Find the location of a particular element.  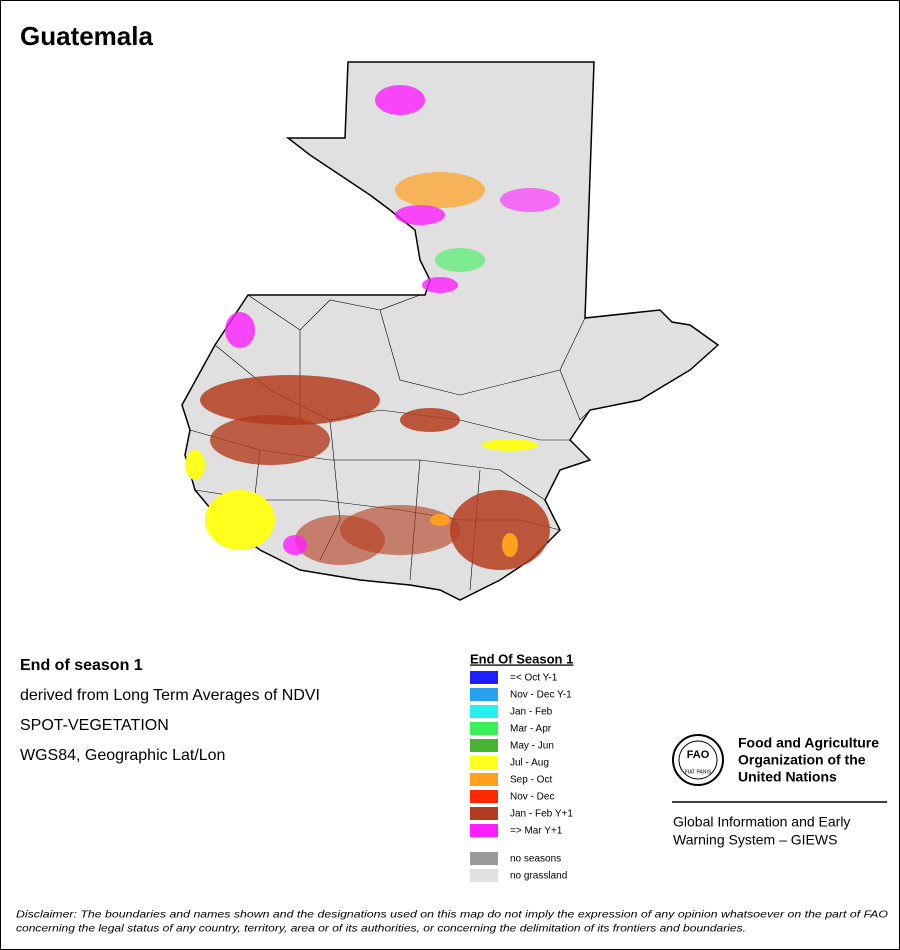

legend-title: End Of Season 1 is located at coordinates (521, 658).